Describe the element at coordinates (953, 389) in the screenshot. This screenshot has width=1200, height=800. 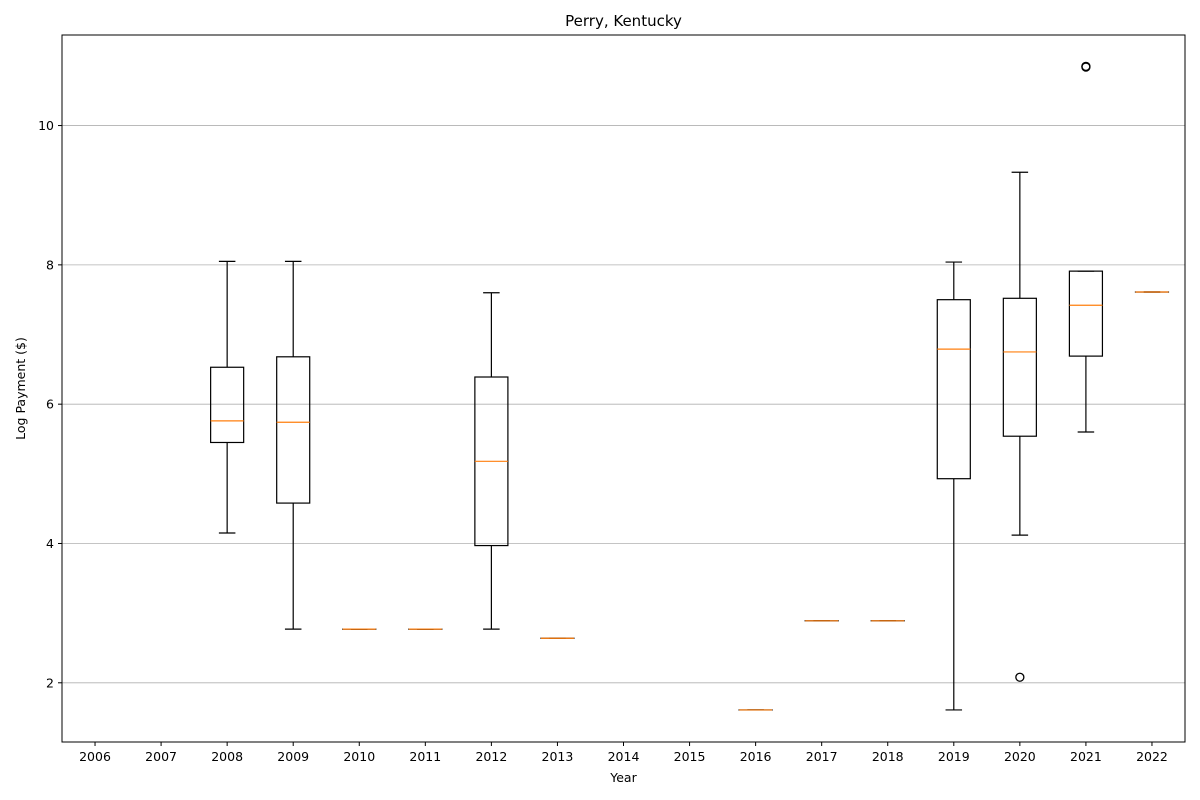
I see `iqr-box-2019` at that location.